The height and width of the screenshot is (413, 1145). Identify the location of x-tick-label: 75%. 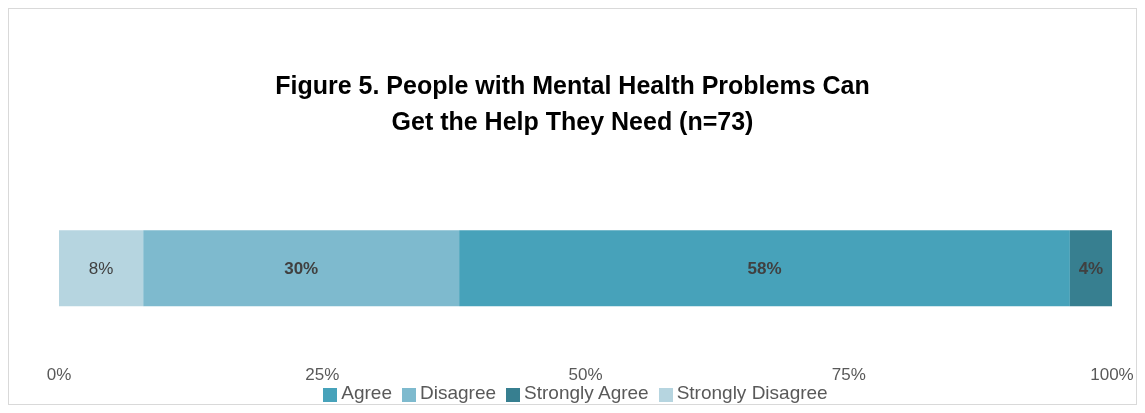
(848, 375).